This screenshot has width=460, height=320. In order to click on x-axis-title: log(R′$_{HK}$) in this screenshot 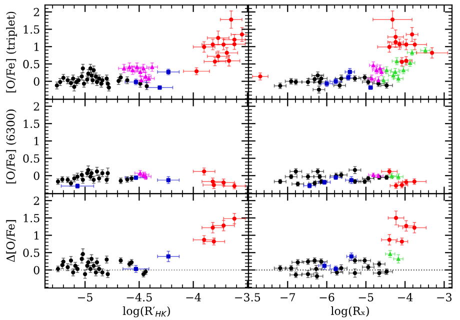, I will do `click(146, 312)`.